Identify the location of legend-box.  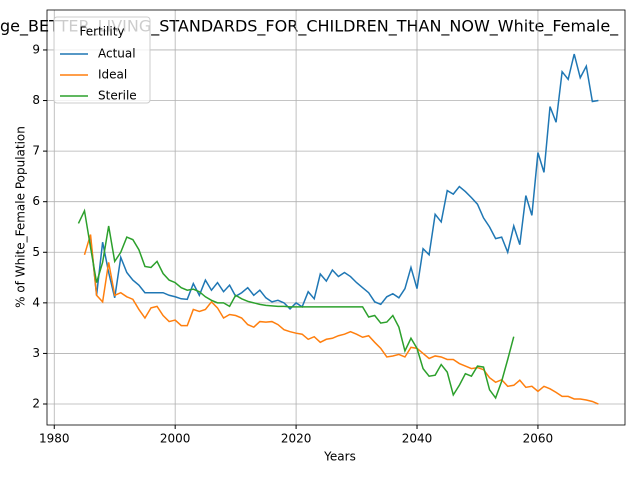
(102, 60).